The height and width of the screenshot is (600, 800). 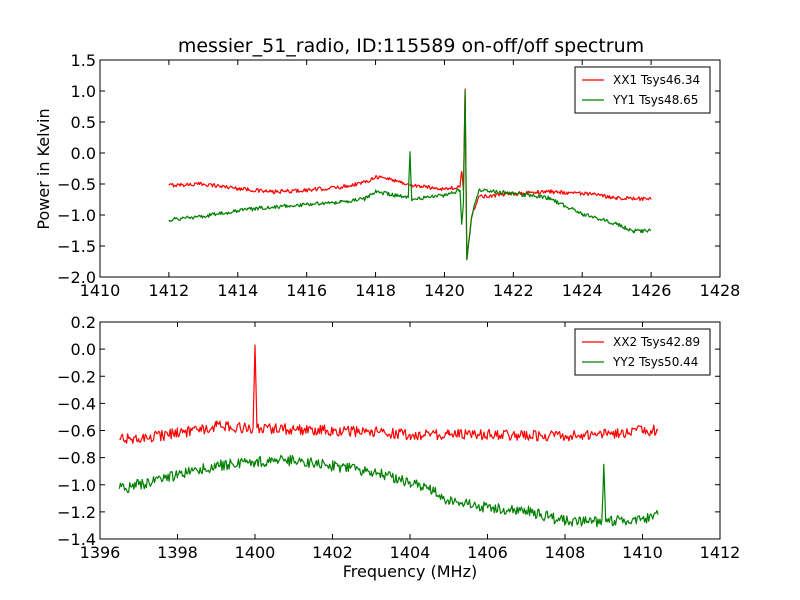 What do you see at coordinates (83, 349) in the screenshot?
I see `bottom-y-tick-label: 0.0` at bounding box center [83, 349].